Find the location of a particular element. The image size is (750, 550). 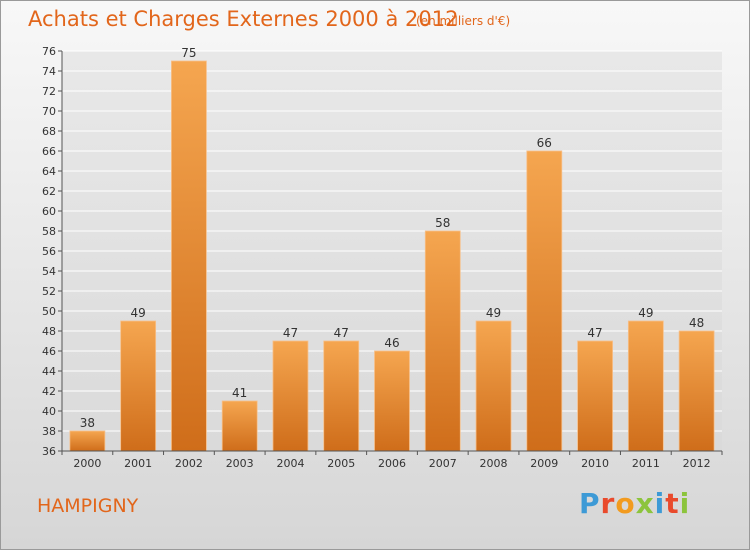

bar-2006 is located at coordinates (392, 401).